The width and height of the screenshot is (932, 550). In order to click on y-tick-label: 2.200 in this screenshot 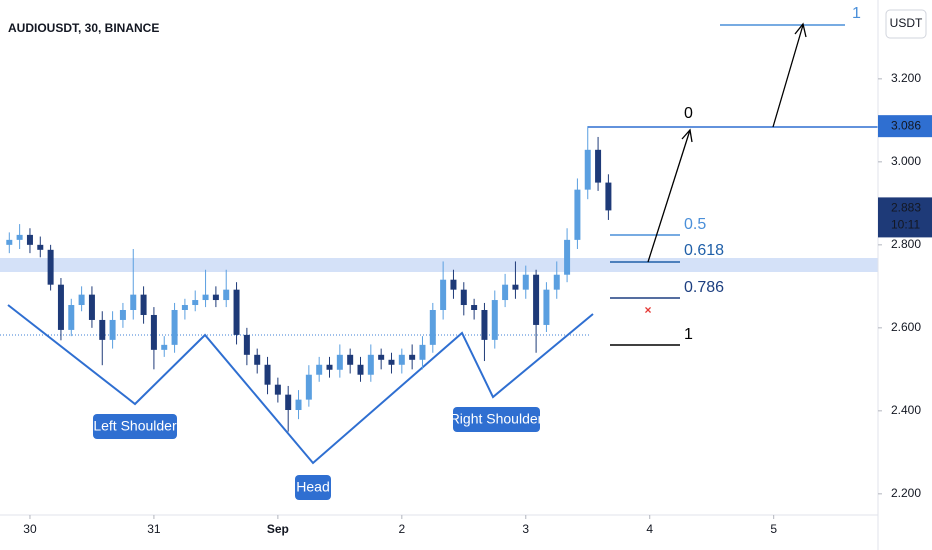, I will do `click(906, 493)`.